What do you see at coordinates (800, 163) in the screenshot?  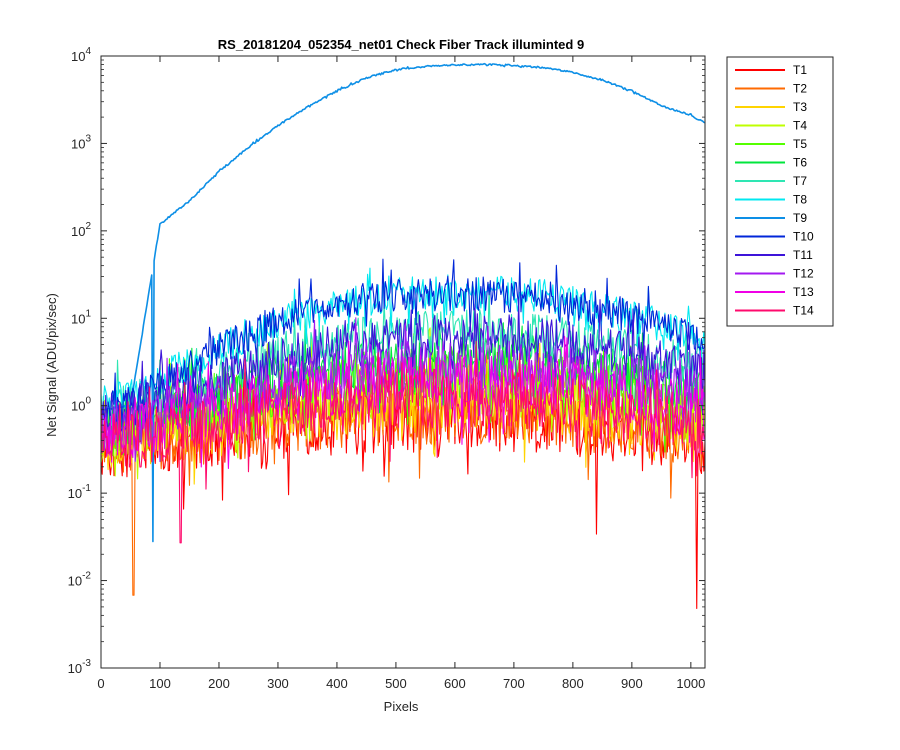 I see `legend-label-t6: T6` at bounding box center [800, 163].